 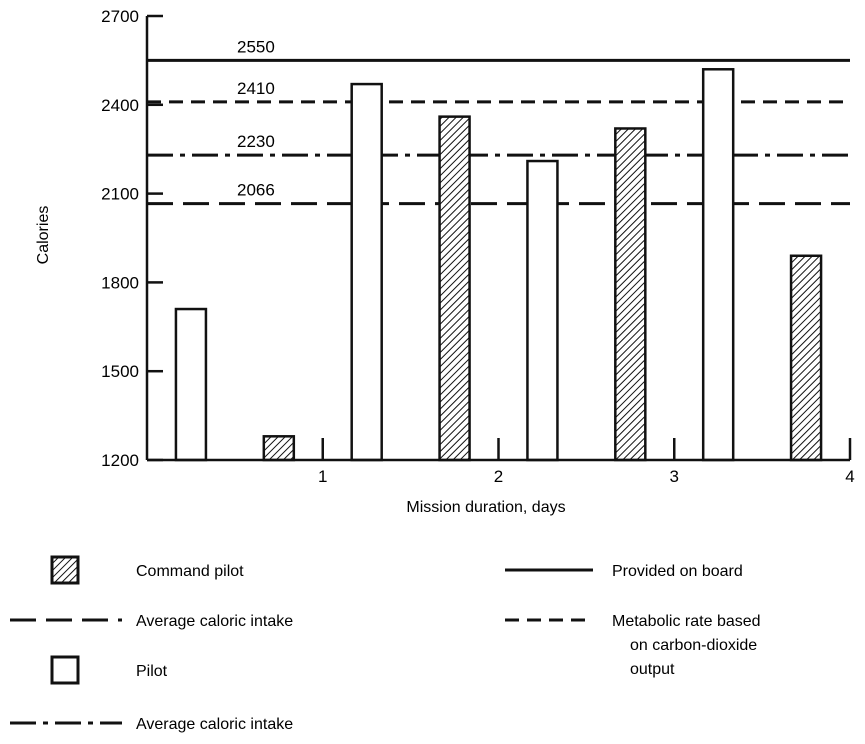 I want to click on y-axis-label: Calories, so click(x=43, y=235).